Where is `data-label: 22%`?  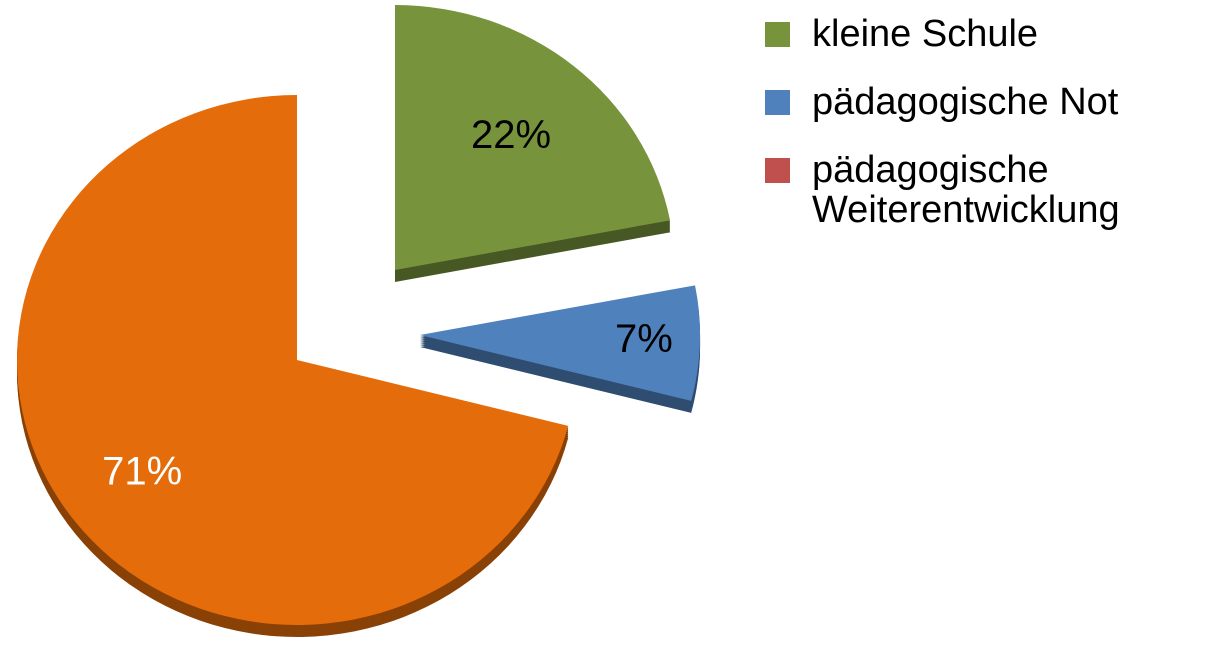 data-label: 22% is located at coordinates (511, 135).